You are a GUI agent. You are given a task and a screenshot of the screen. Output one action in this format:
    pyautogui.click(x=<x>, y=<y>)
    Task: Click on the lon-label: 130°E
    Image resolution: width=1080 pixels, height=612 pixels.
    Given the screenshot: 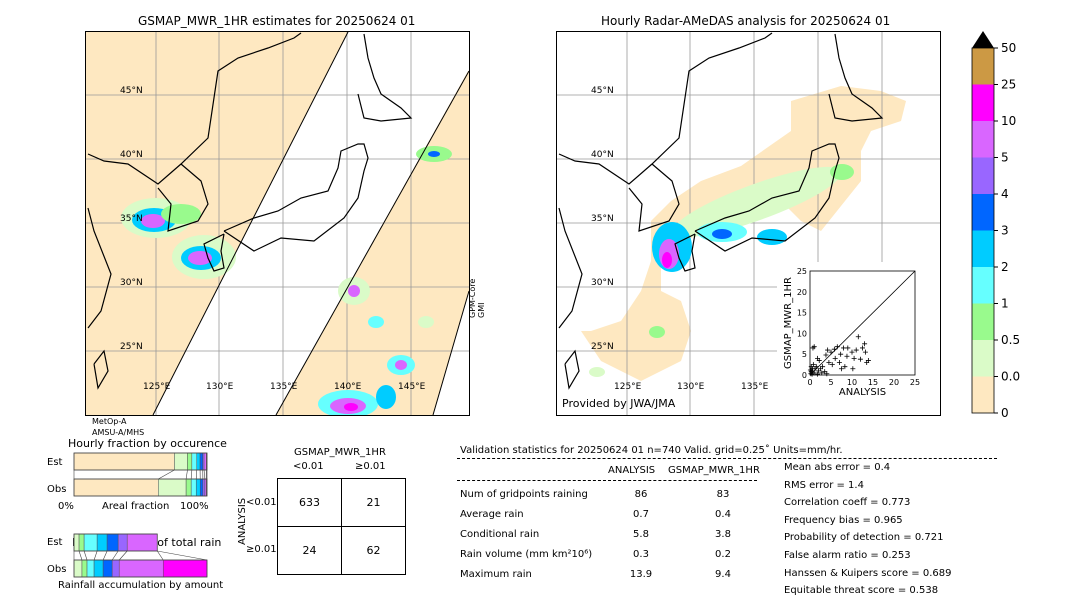 What is the action you would take?
    pyautogui.click(x=691, y=387)
    